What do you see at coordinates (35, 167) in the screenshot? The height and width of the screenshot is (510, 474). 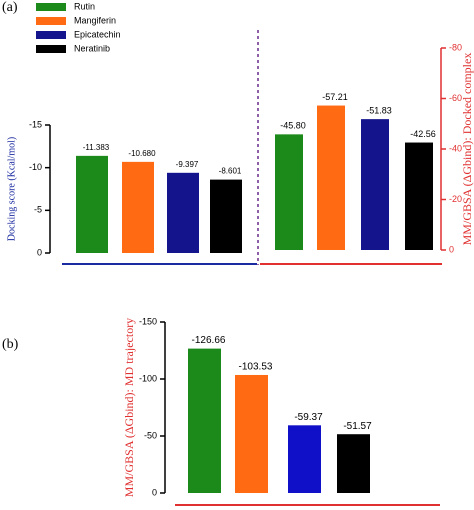 I see `y-tick-label: -10` at bounding box center [35, 167].